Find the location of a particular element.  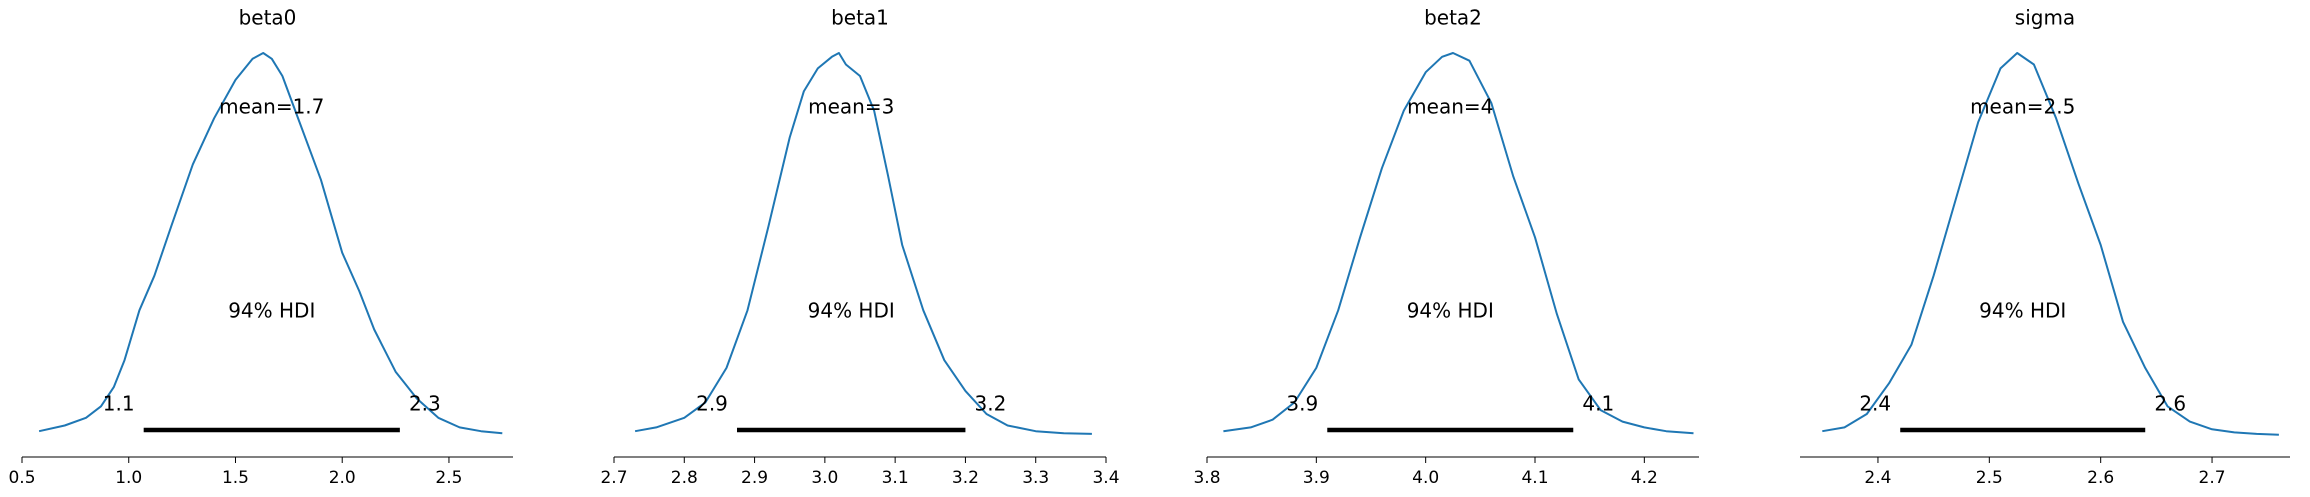

mean-label: mean=2.5 is located at coordinates (2022, 107).